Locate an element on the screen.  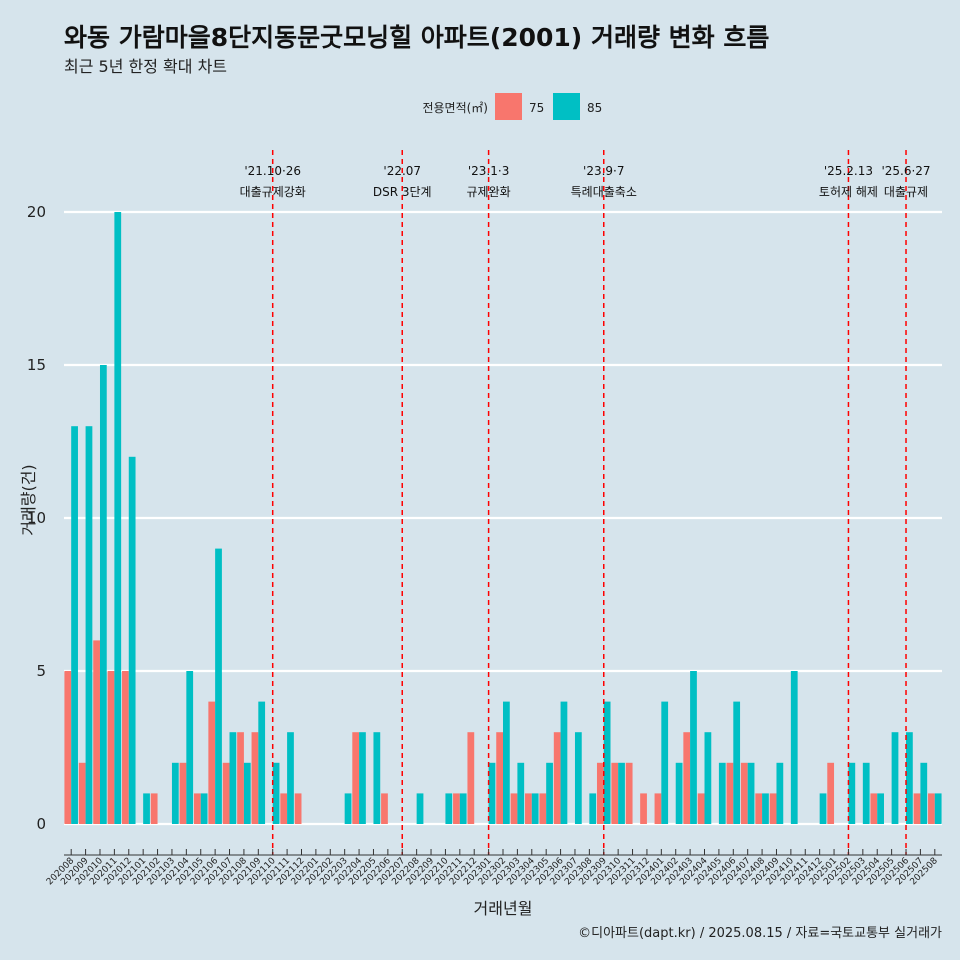
legend-label-75: 75 is located at coordinates (536, 108).